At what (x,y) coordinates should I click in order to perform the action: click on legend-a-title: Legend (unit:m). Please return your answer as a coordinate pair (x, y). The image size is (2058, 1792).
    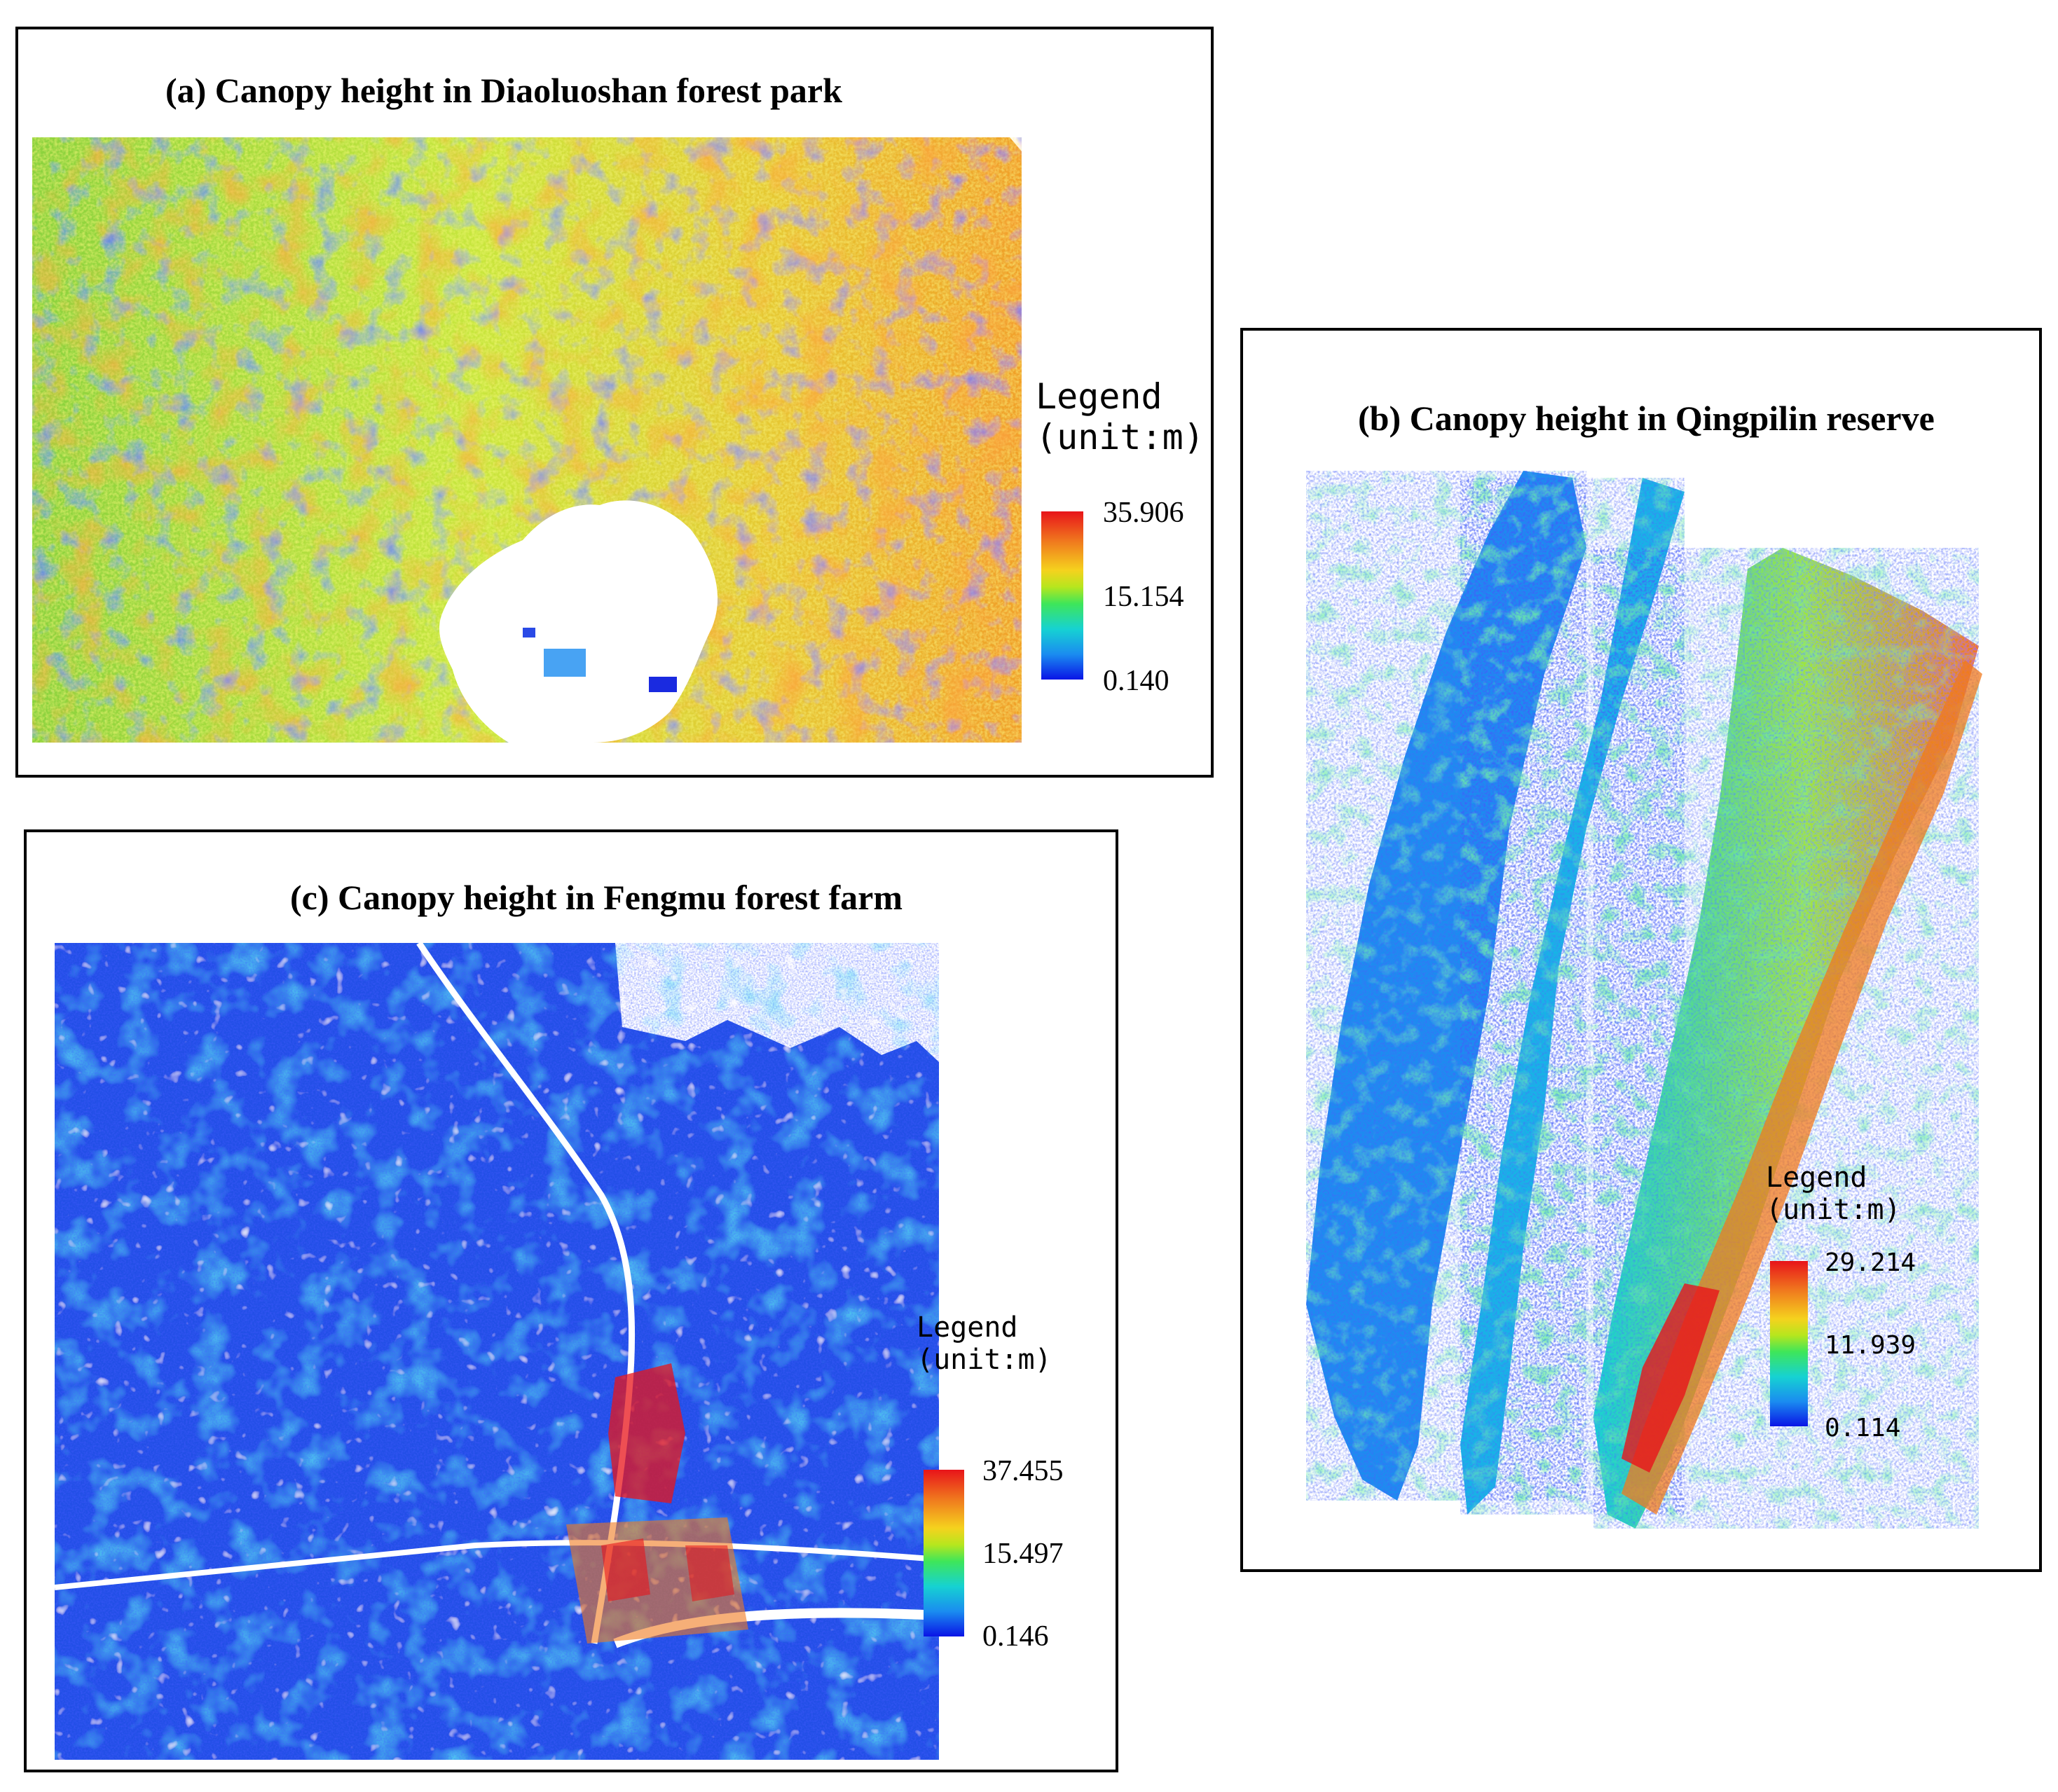
    Looking at the image, I should click on (1120, 416).